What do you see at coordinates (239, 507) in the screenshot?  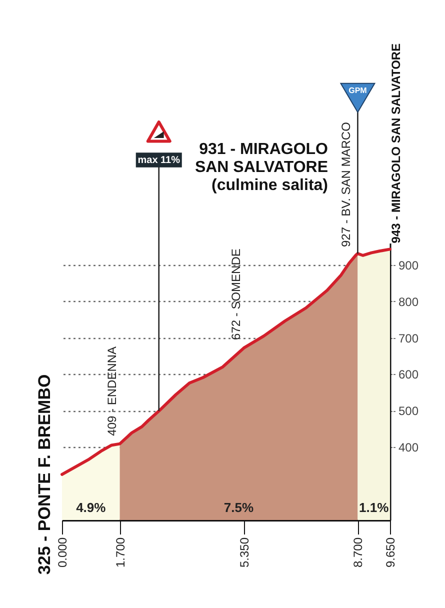 I see `annotation: 7.5%` at bounding box center [239, 507].